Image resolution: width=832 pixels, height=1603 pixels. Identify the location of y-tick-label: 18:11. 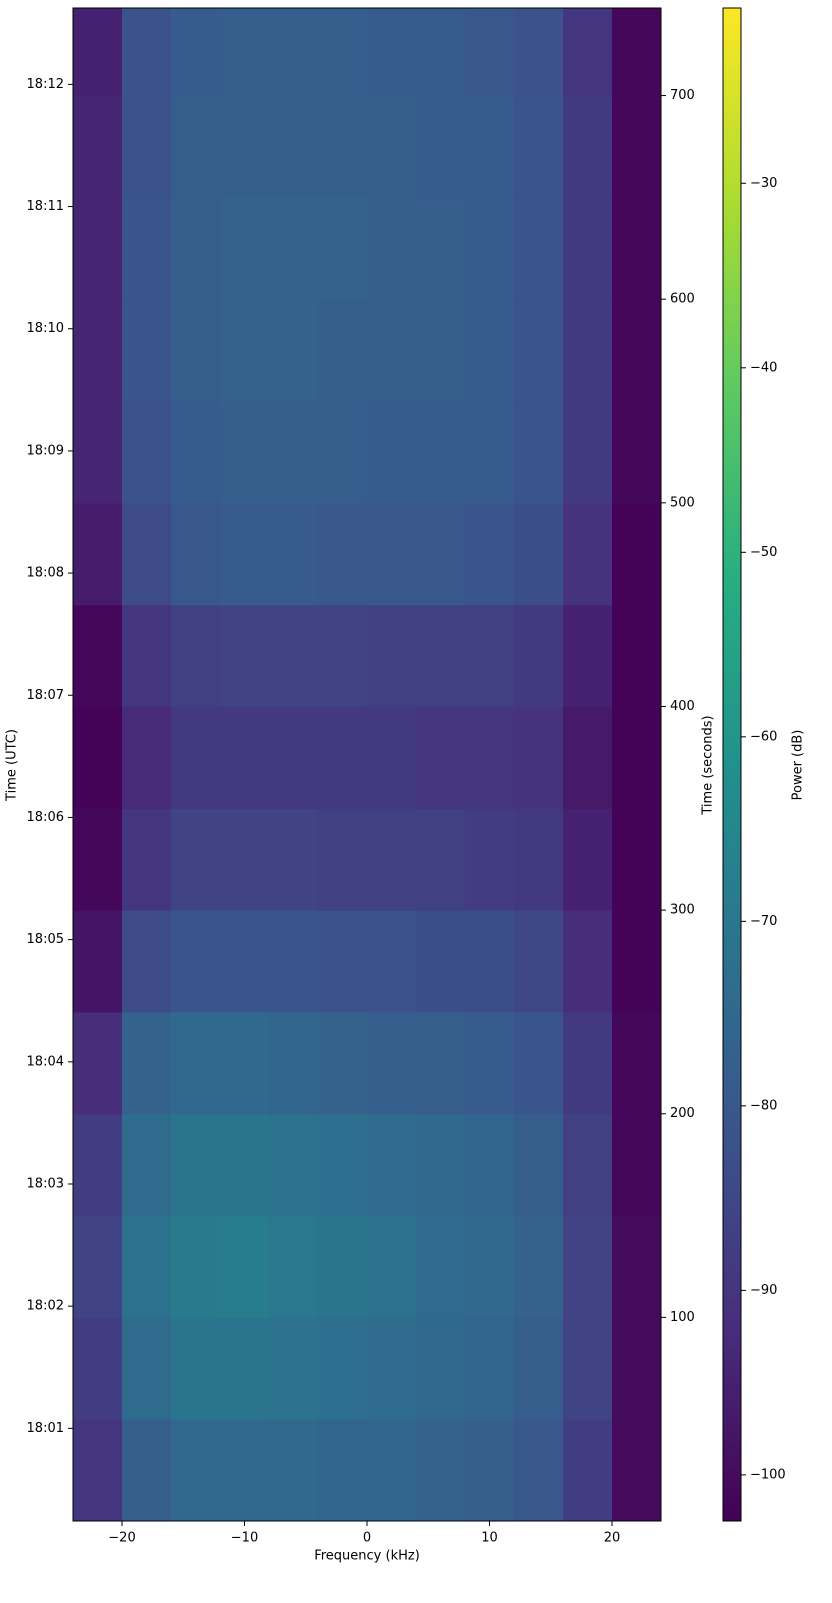
(45, 206).